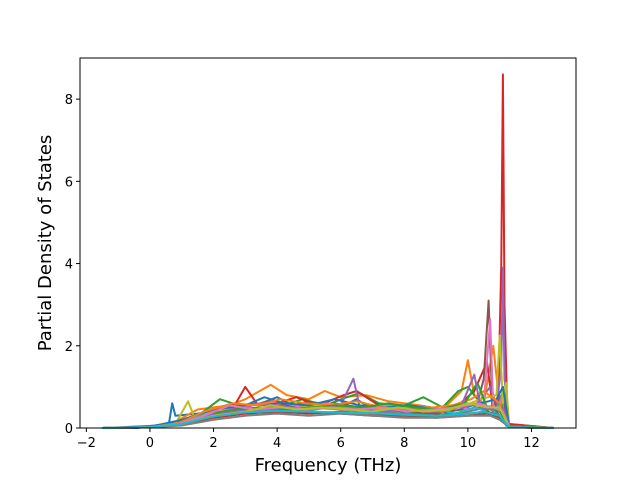 Image resolution: width=640 pixels, height=480 pixels. What do you see at coordinates (213, 443) in the screenshot?
I see `x-tick-label: 2` at bounding box center [213, 443].